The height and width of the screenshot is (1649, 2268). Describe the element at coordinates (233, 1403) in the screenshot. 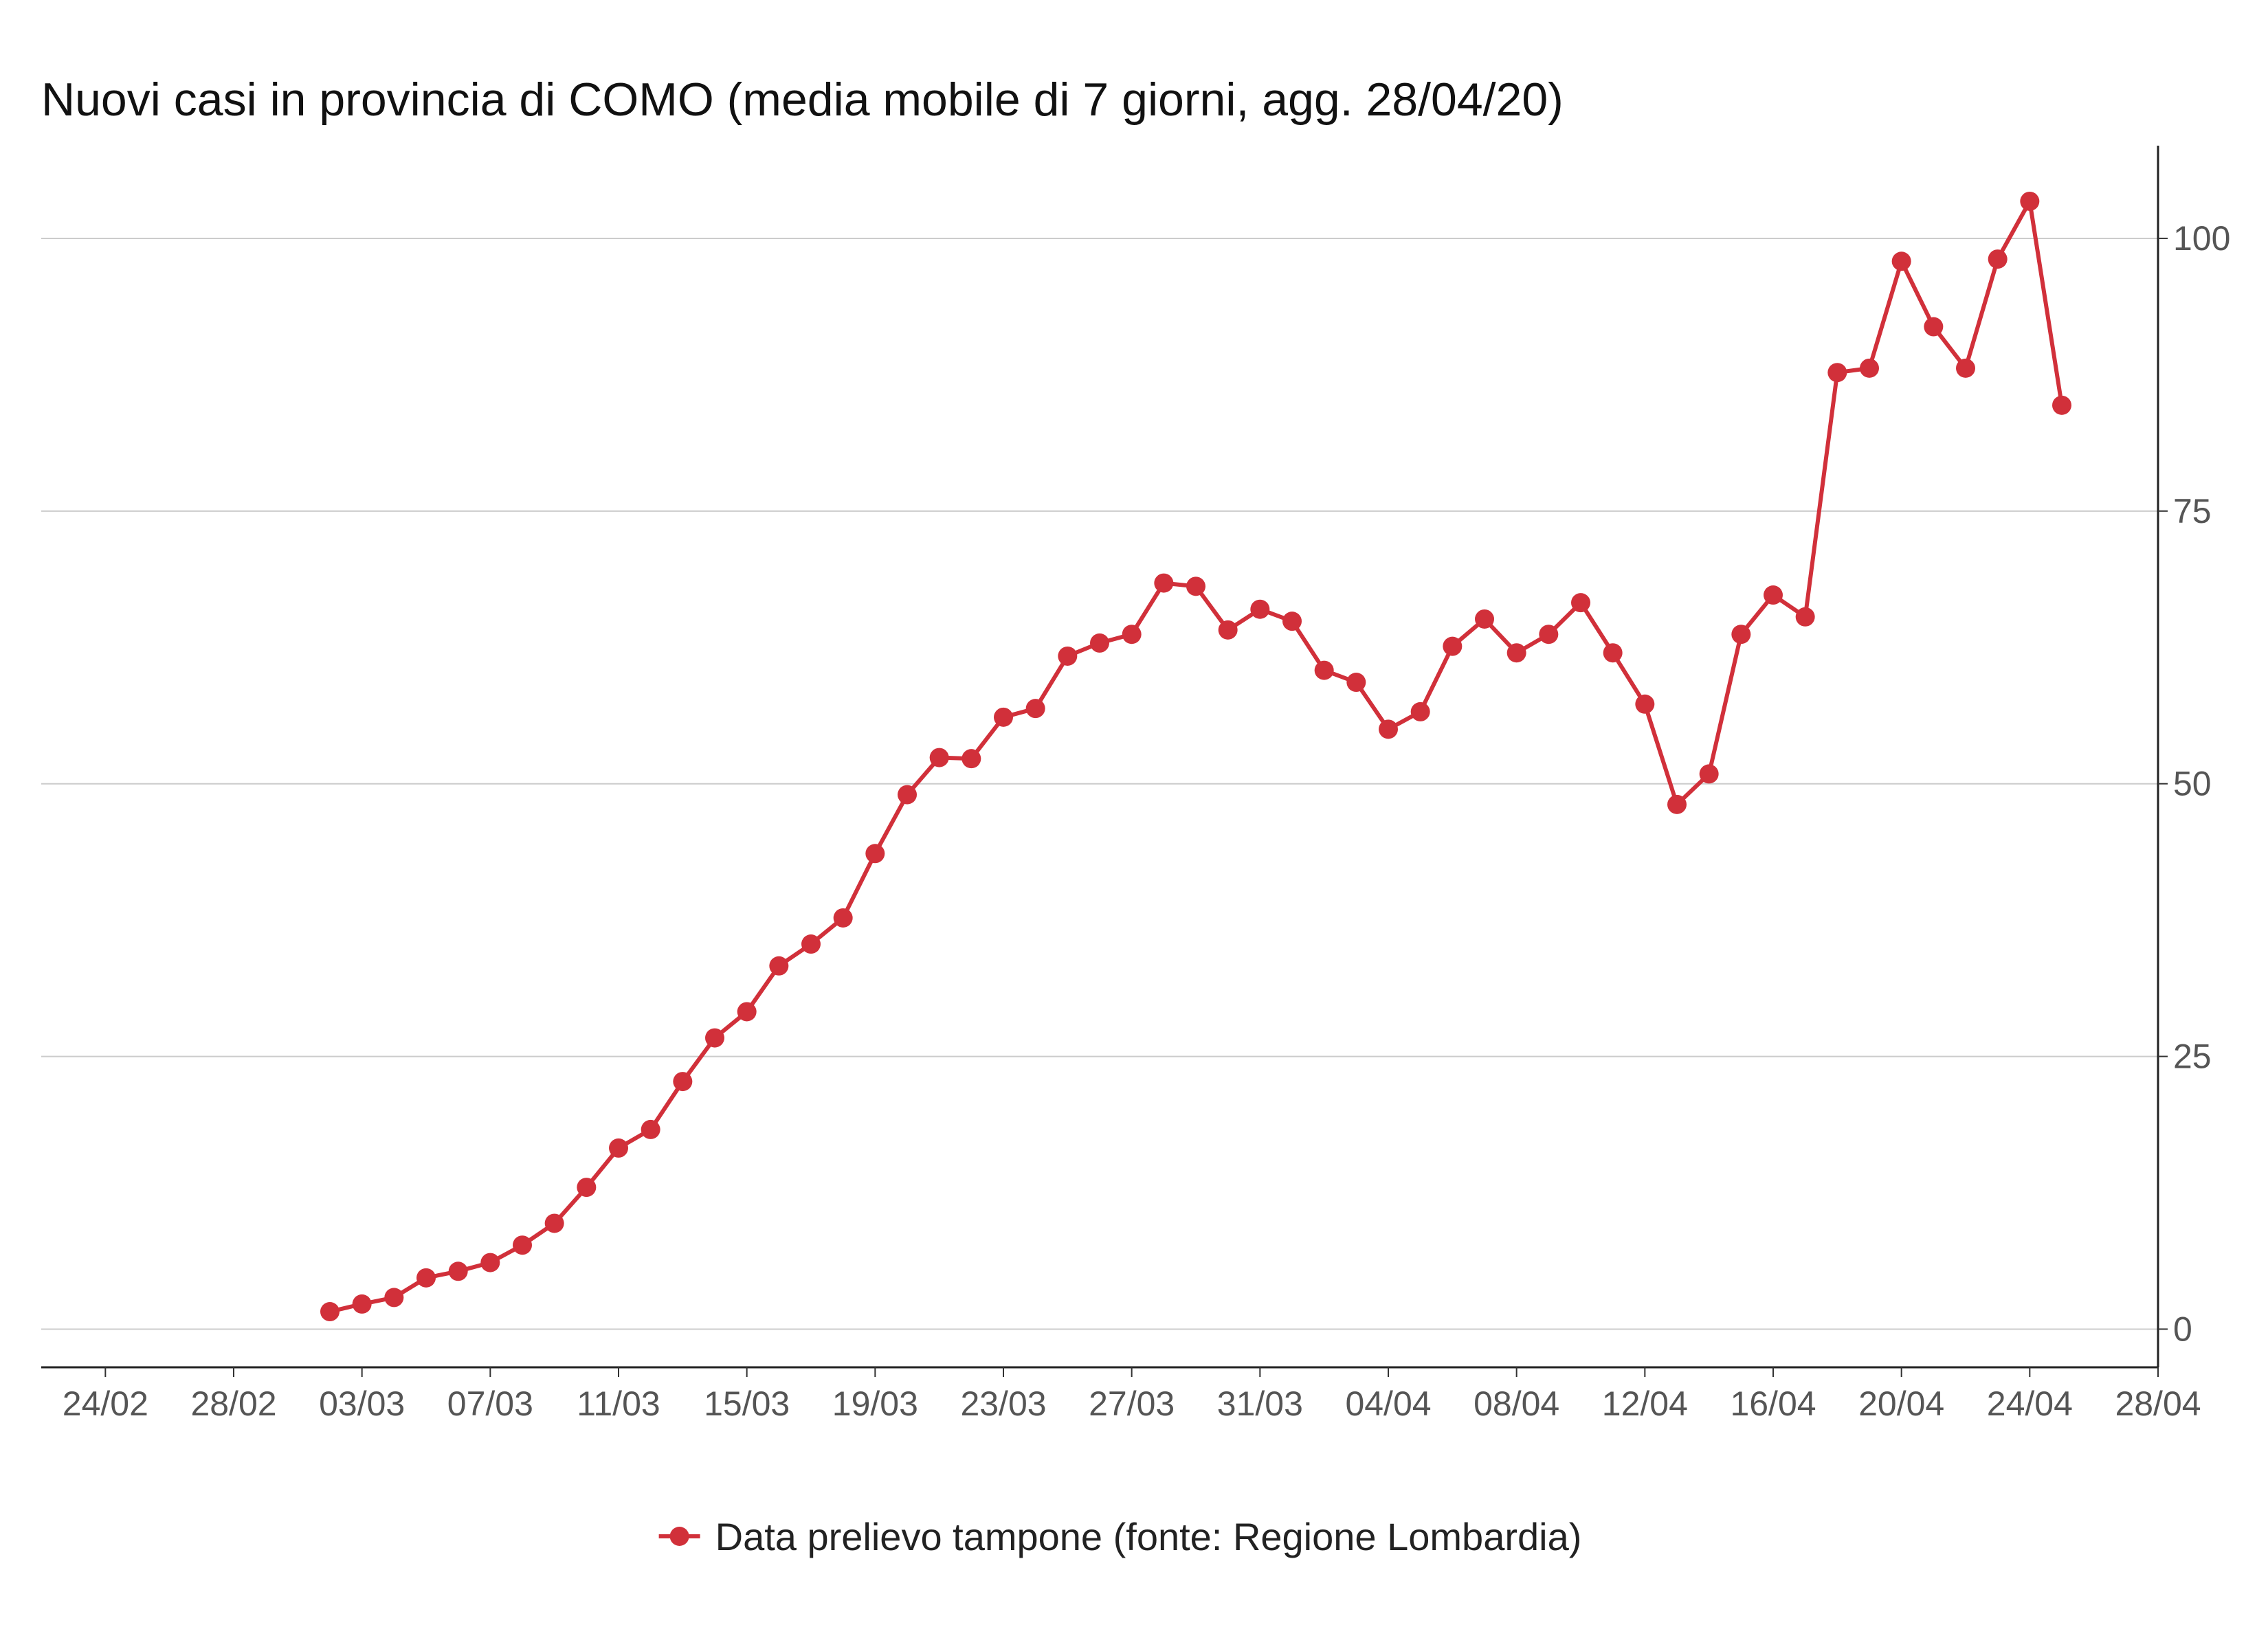

I see `x-tick-label: 28/02` at that location.